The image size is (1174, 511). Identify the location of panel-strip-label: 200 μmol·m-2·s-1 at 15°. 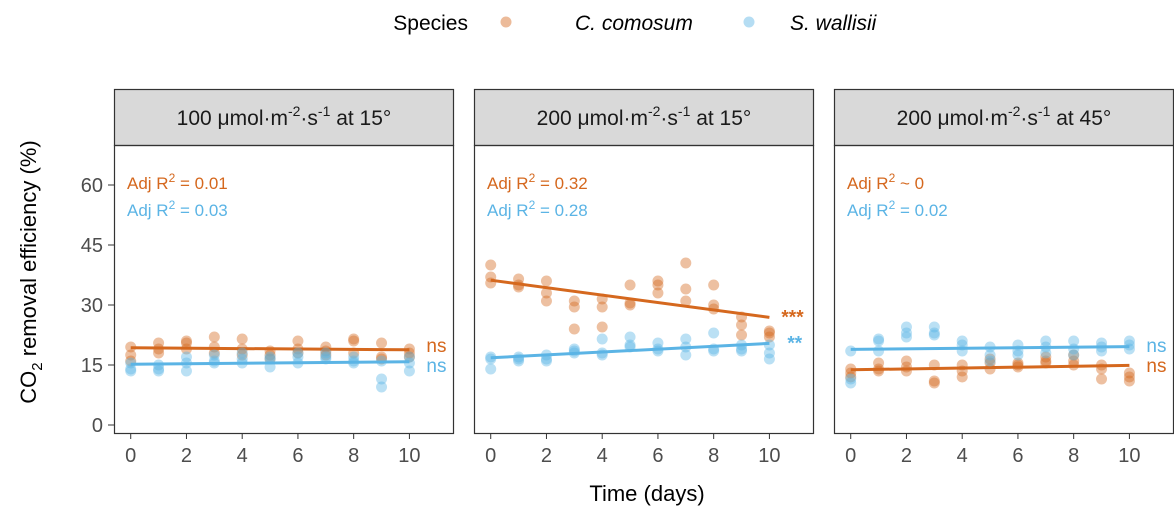
(644, 116).